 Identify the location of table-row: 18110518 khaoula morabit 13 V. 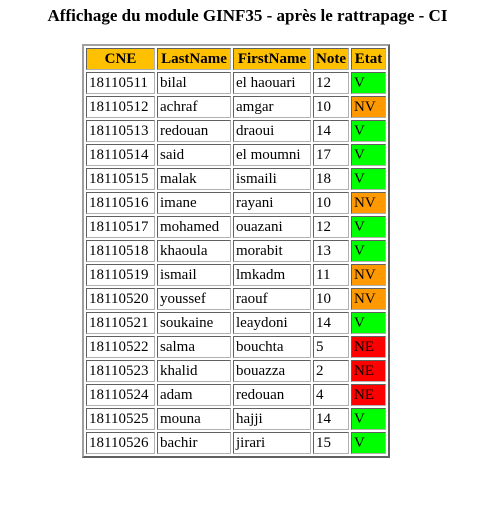
(236, 251).